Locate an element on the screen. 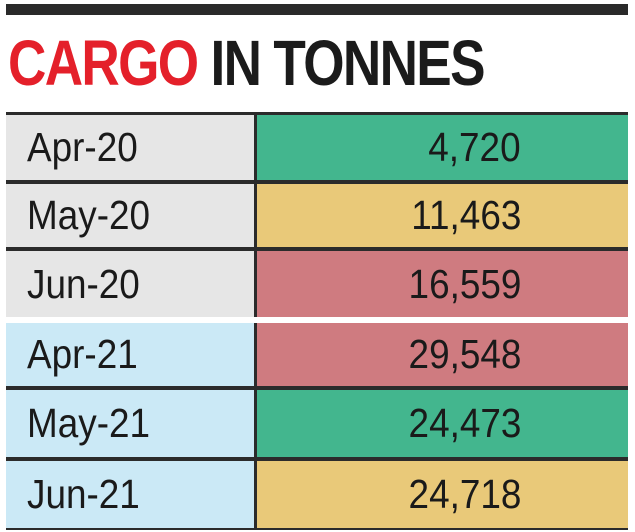  value-cell: 11,463 is located at coordinates (442, 215).